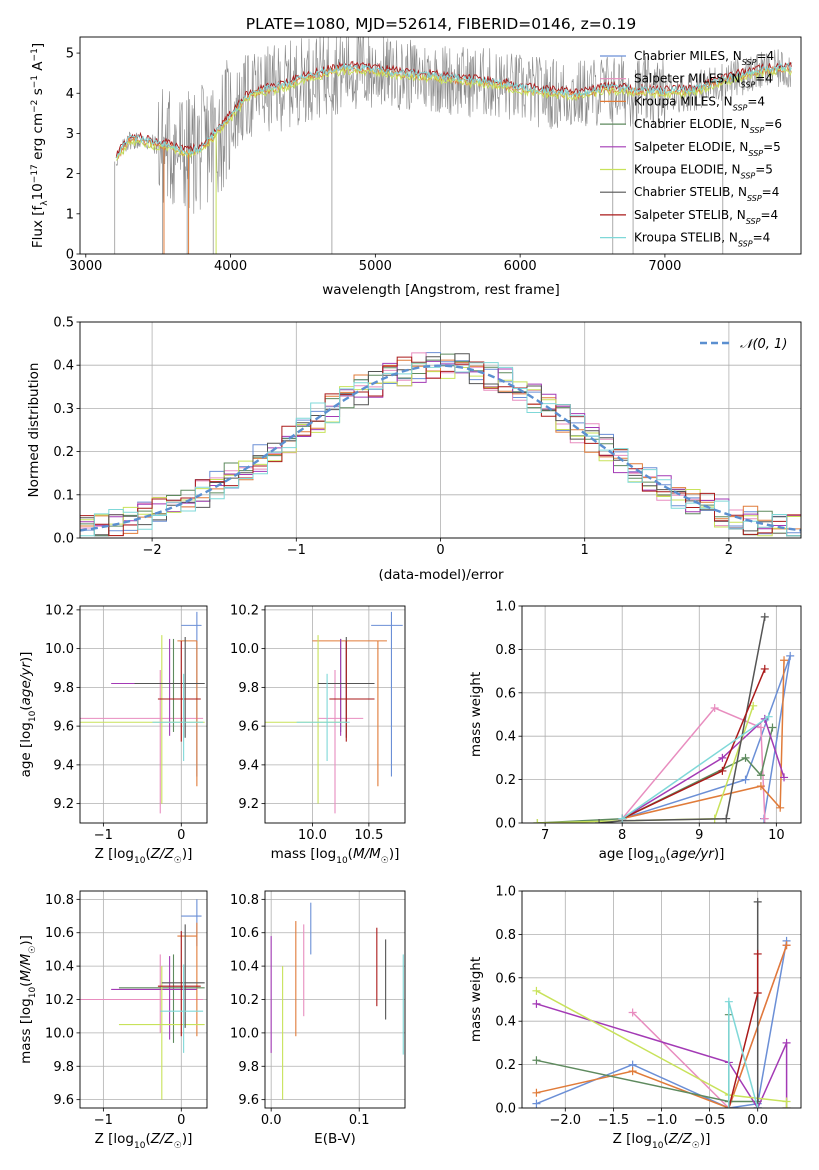 Image resolution: width=819 pixels, height=1170 pixels. I want to click on weight-line-salpeter_elodie, so click(703, 768).